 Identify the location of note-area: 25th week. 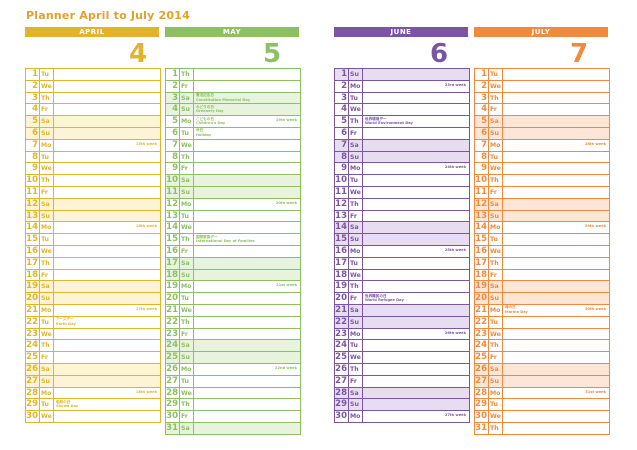
(415, 251).